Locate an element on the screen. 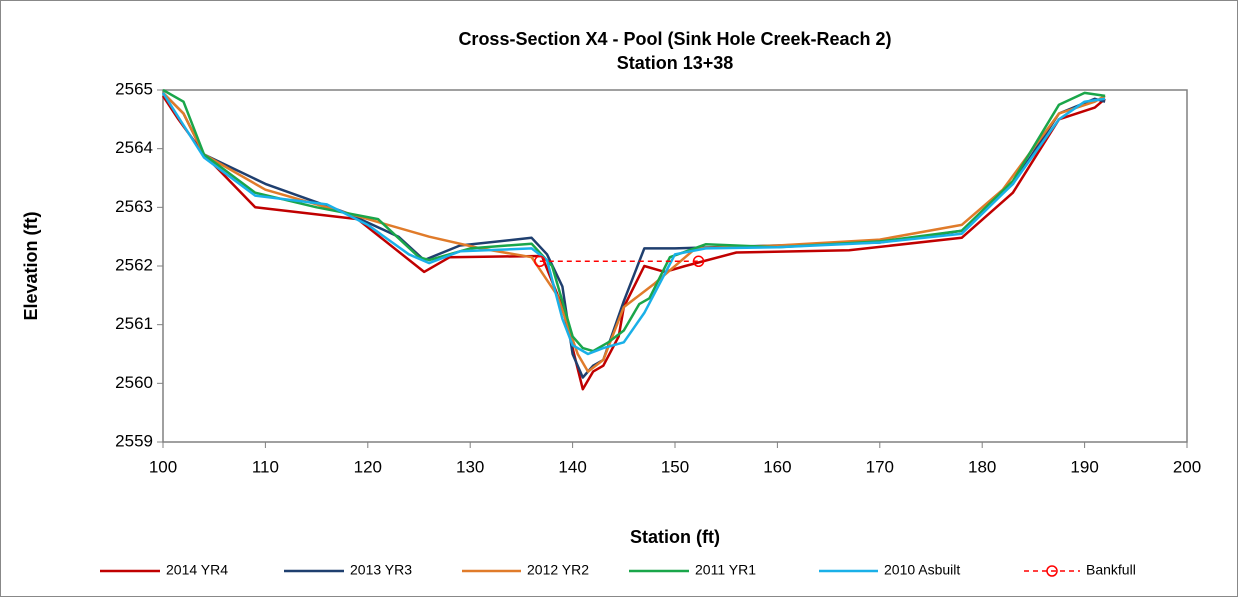 The height and width of the screenshot is (597, 1238). legend-label: Bankfull is located at coordinates (1111, 570).